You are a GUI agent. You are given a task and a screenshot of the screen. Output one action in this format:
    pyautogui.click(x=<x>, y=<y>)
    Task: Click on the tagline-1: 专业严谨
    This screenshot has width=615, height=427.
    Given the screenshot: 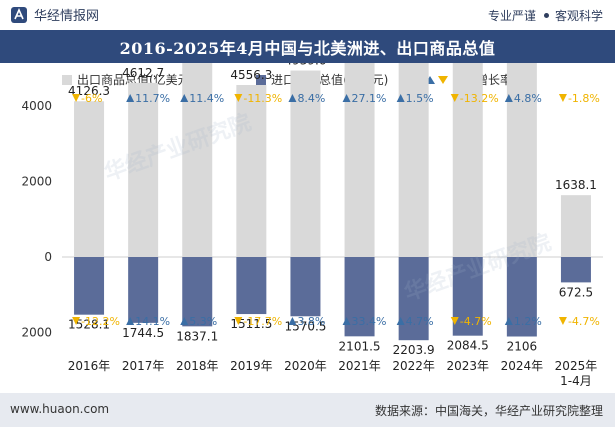 What is the action you would take?
    pyautogui.click(x=511, y=16)
    